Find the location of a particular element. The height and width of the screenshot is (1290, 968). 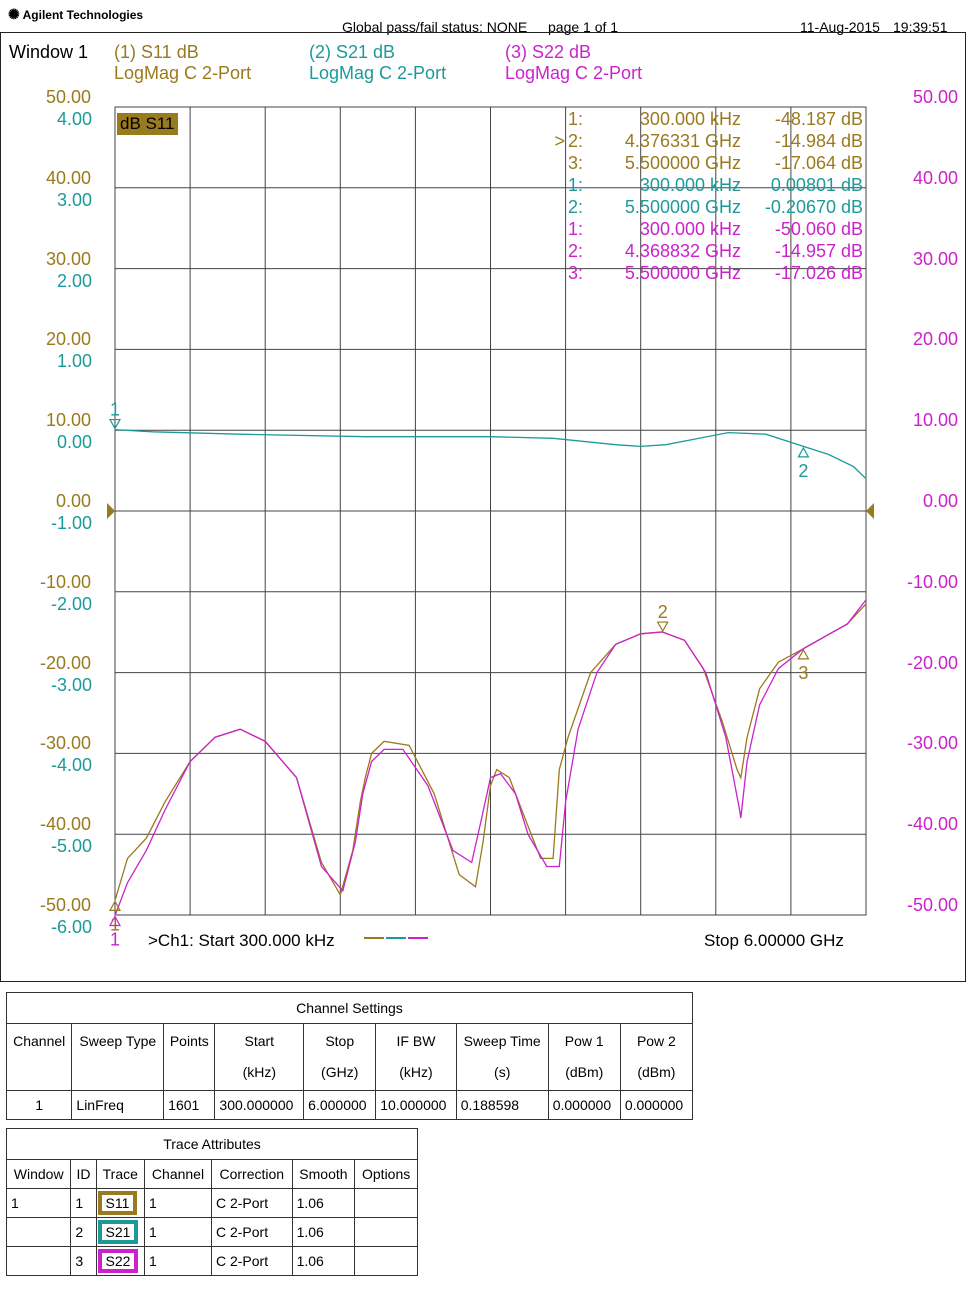

trace-color-legend is located at coordinates (396, 938).